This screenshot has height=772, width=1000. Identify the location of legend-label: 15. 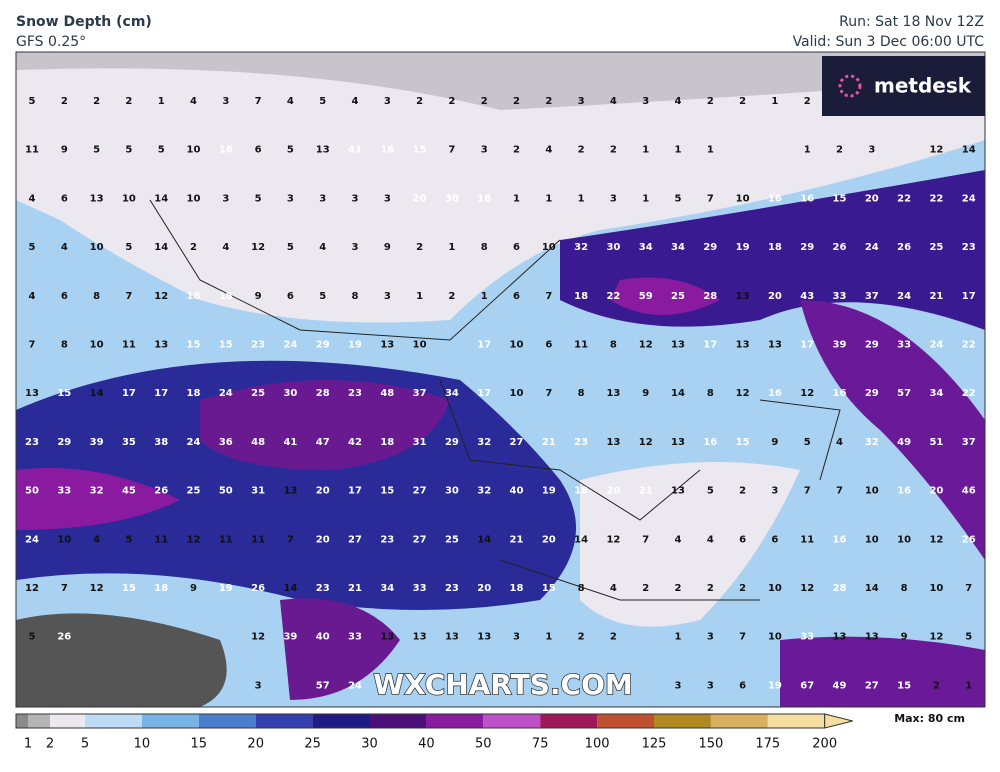
(199, 744).